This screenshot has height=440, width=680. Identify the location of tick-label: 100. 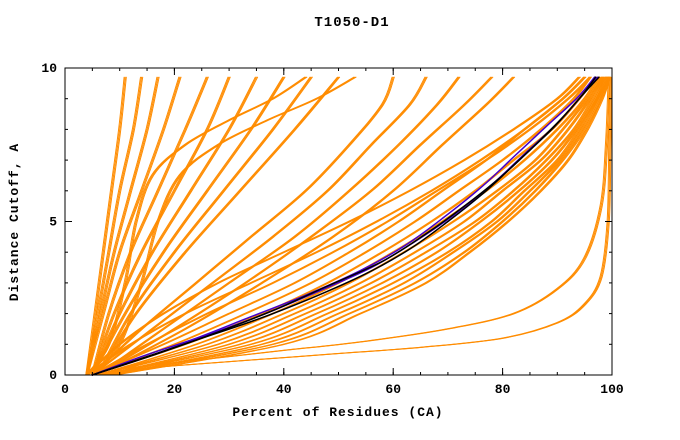
(612, 389).